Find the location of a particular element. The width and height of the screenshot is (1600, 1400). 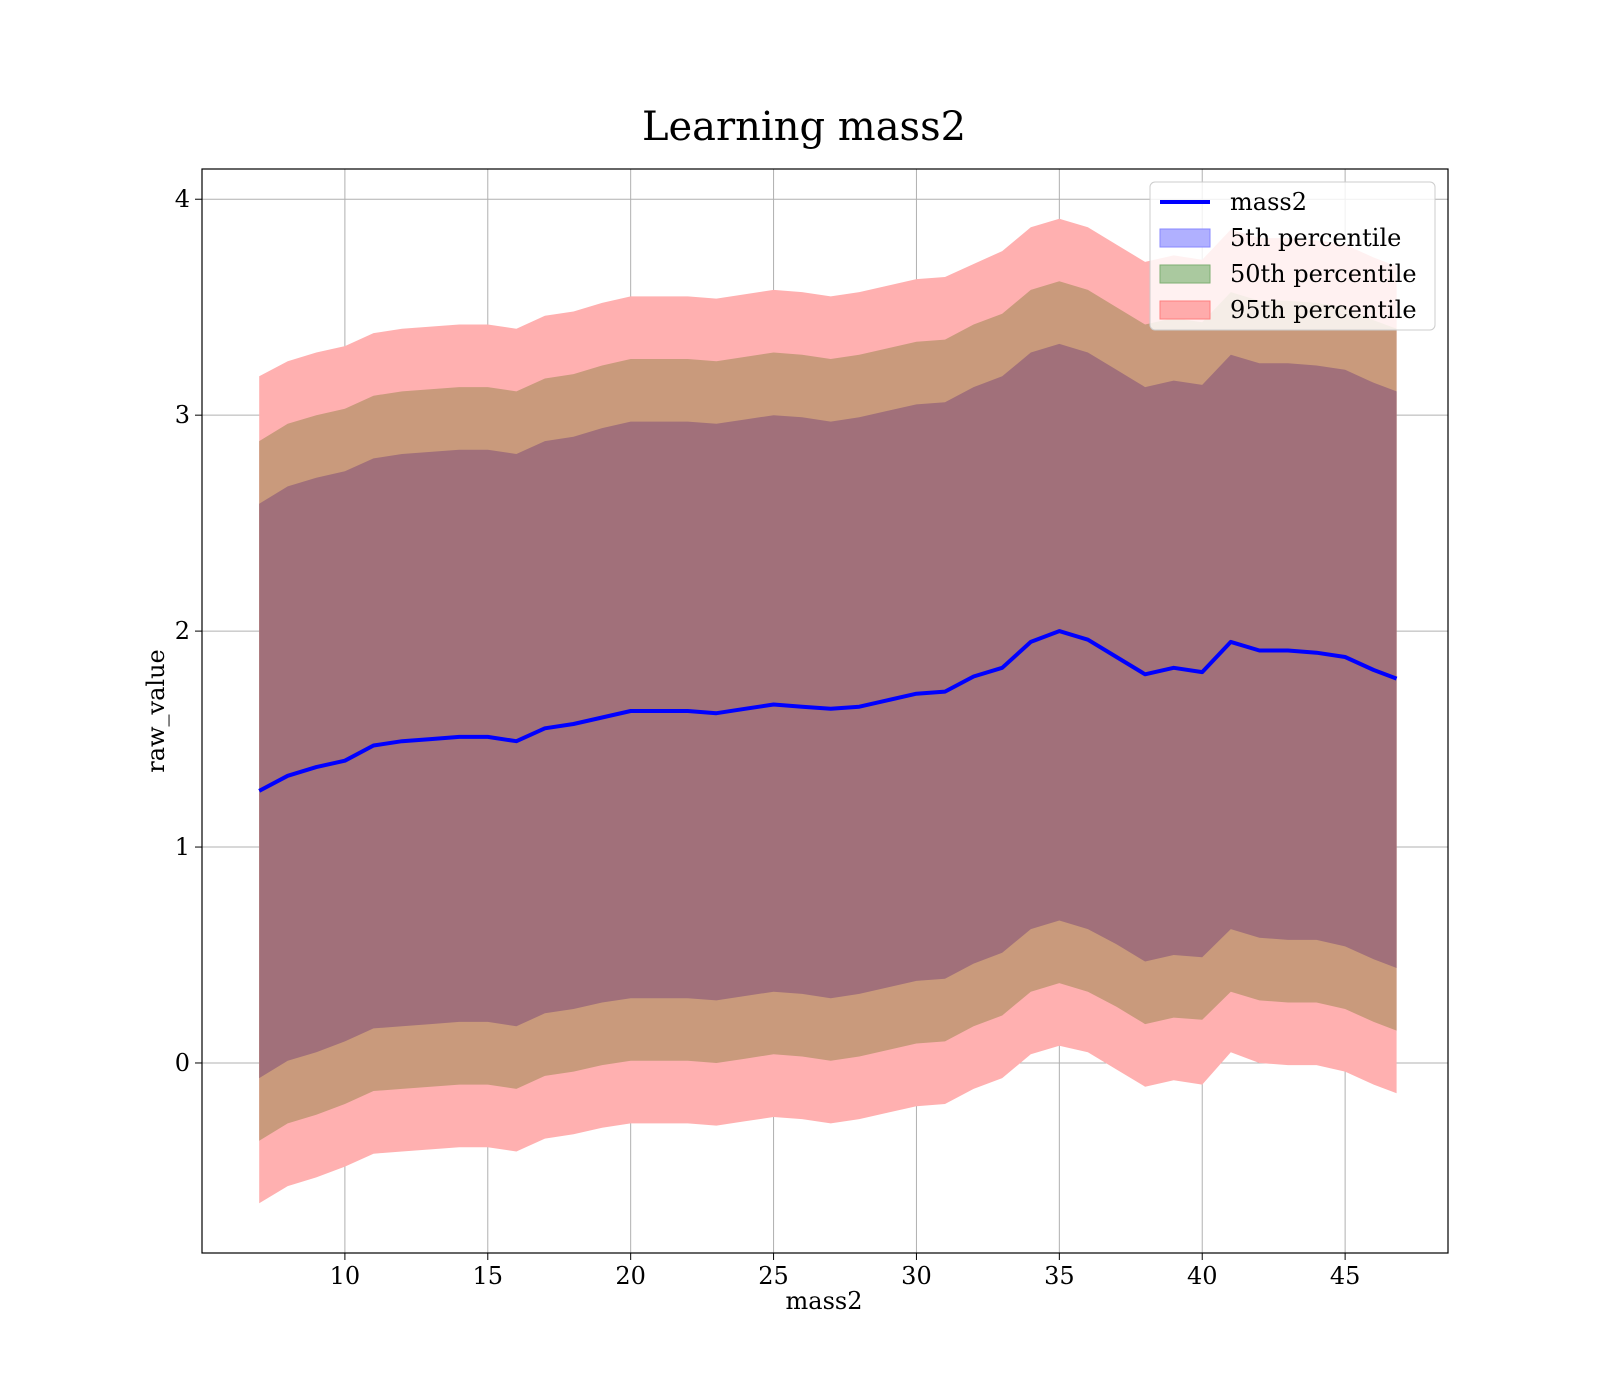

legend-label-0: mass2 is located at coordinates (1268, 202).